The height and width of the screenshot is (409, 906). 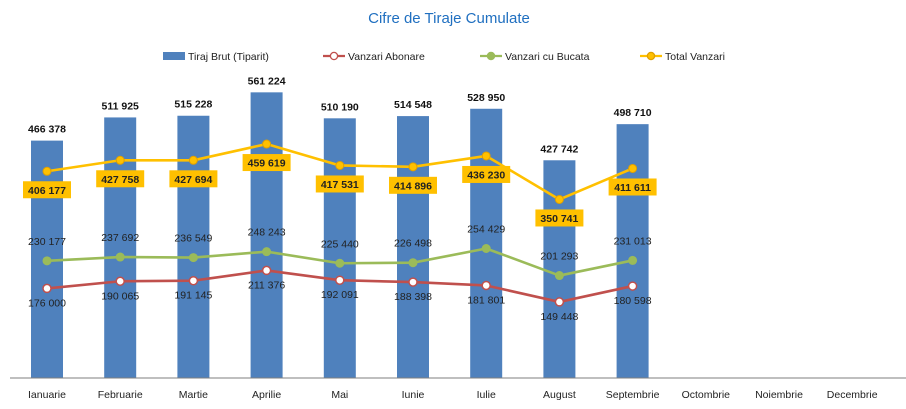 What do you see at coordinates (633, 301) in the screenshot?
I see `abonare-value-label: 180 598` at bounding box center [633, 301].